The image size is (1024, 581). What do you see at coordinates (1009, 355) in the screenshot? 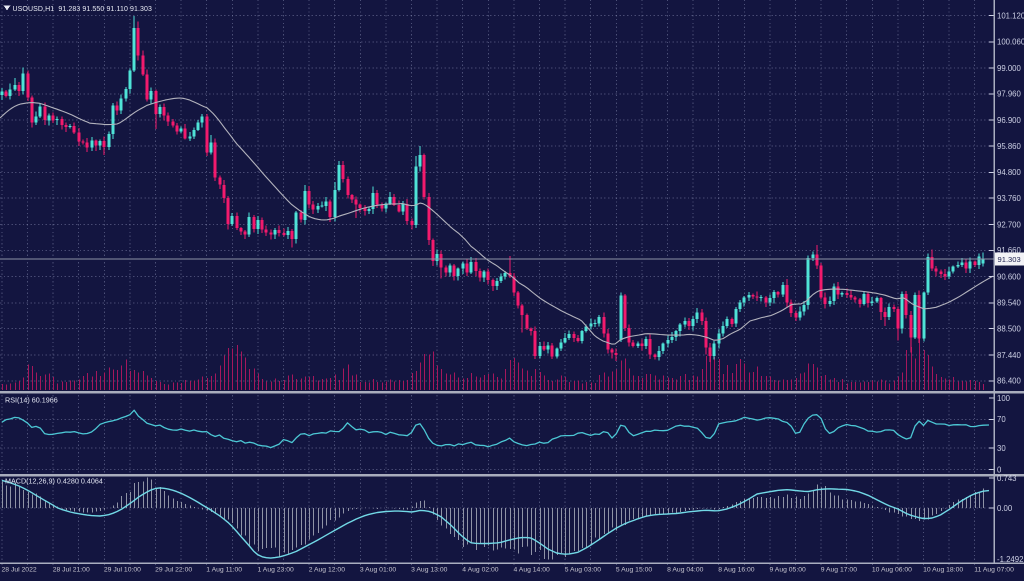
I see `svg-text: 87.440` at bounding box center [1009, 355].